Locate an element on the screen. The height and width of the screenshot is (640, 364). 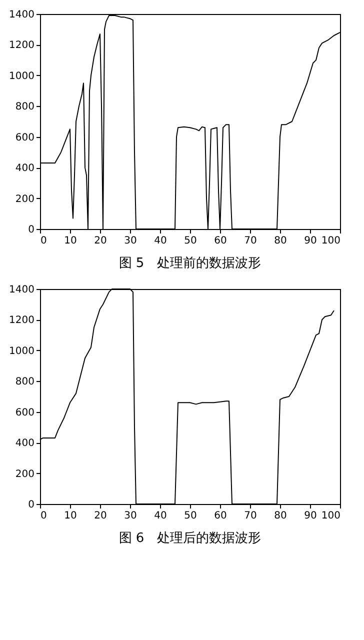
text: 图 5 处理前的数据波形 is located at coordinates (190, 263).